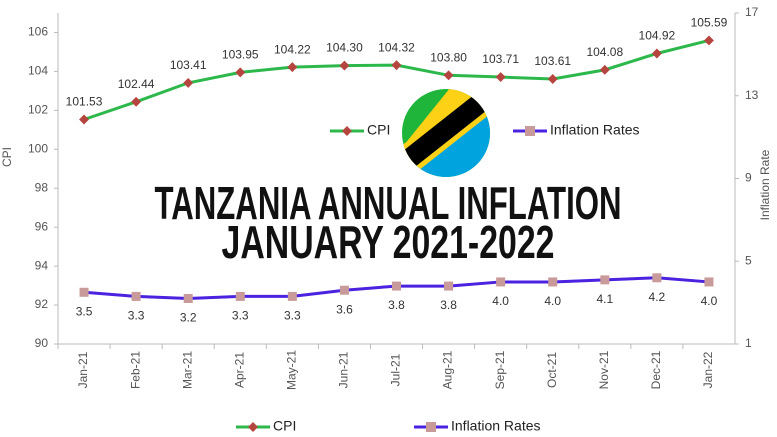 The height and width of the screenshot is (437, 777). Describe the element at coordinates (38, 71) in the screenshot. I see `y-tick-label: 104` at that location.